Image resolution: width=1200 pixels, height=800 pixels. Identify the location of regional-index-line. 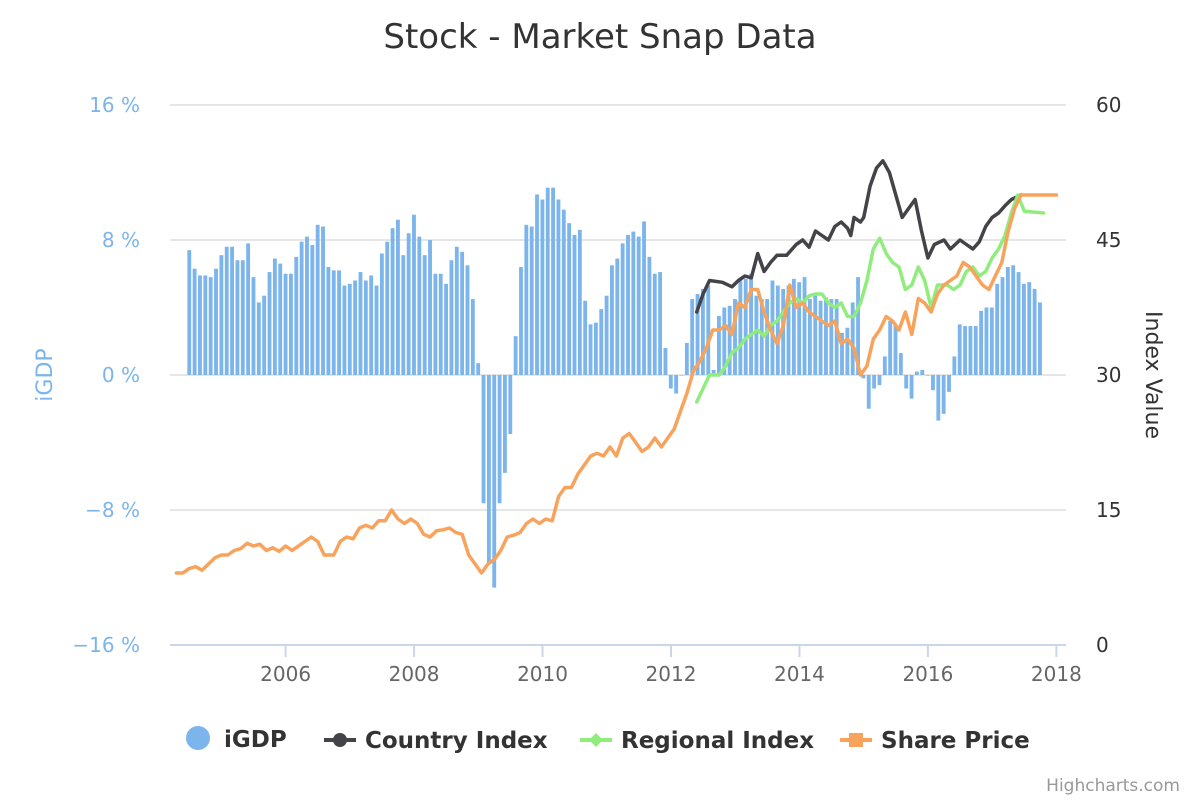
(870, 298).